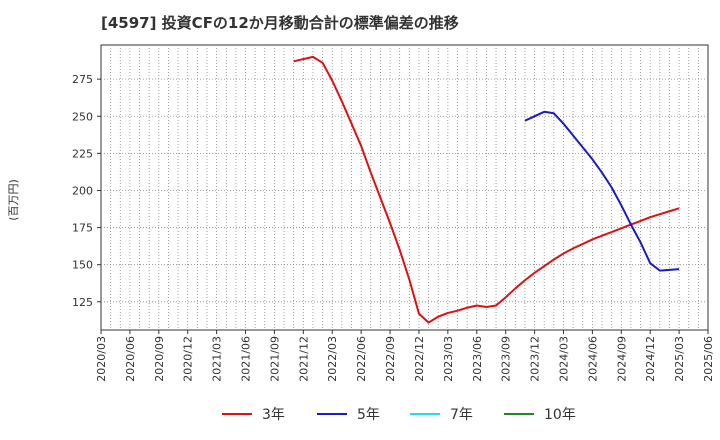  I want to click on x-tick-label: 2021/09, so click(274, 359).